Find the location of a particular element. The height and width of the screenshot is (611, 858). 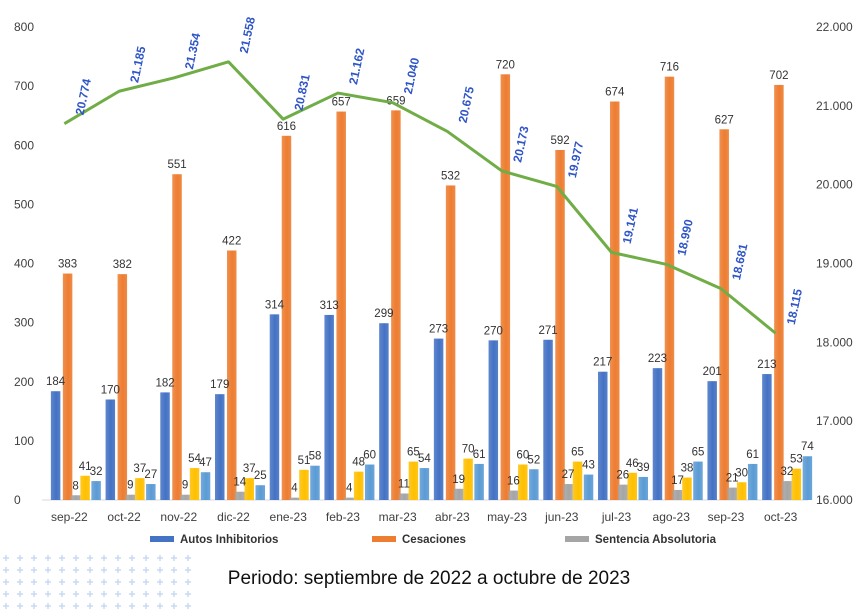

bar-value-label: 179 is located at coordinates (219, 385).